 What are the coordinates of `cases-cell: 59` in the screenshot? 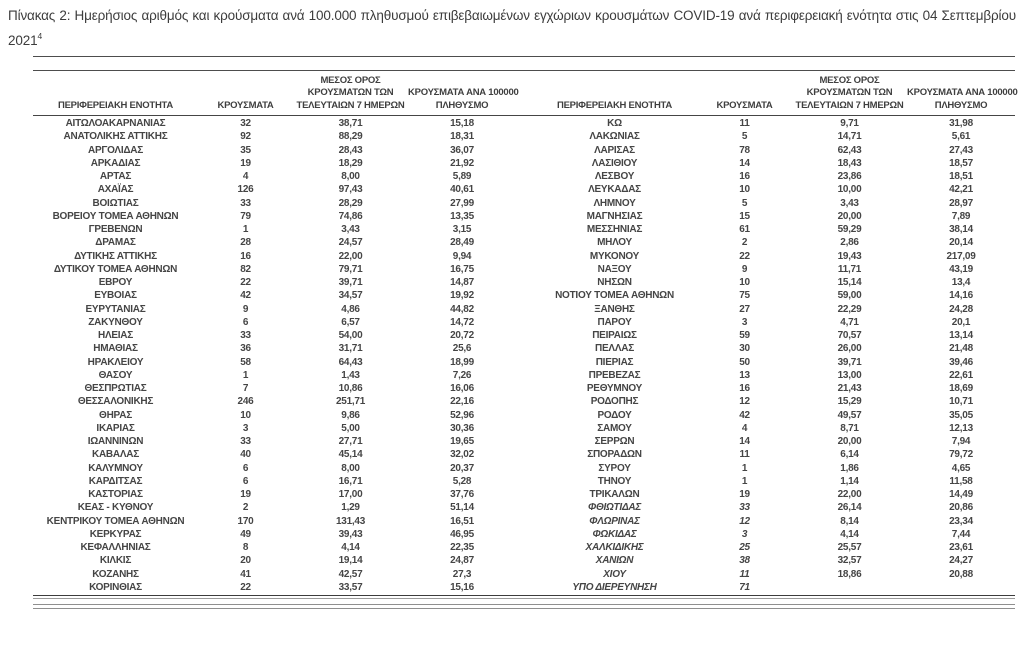 It's located at (744, 335).